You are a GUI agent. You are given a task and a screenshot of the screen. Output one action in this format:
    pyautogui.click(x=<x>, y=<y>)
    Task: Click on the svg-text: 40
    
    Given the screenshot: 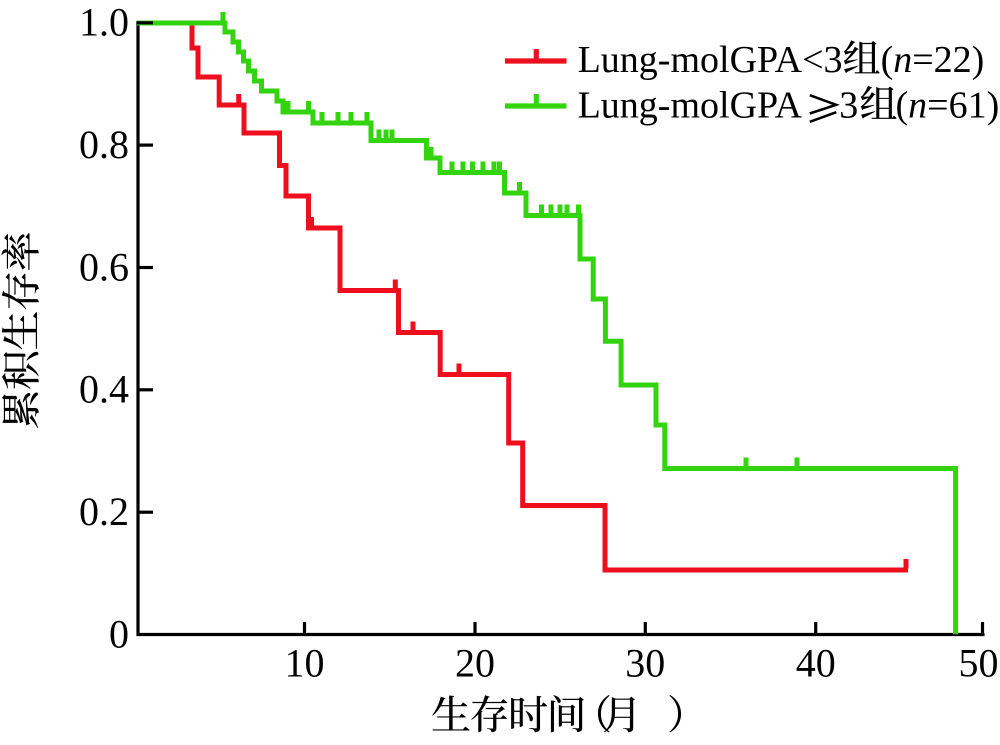 What is the action you would take?
    pyautogui.click(x=816, y=663)
    